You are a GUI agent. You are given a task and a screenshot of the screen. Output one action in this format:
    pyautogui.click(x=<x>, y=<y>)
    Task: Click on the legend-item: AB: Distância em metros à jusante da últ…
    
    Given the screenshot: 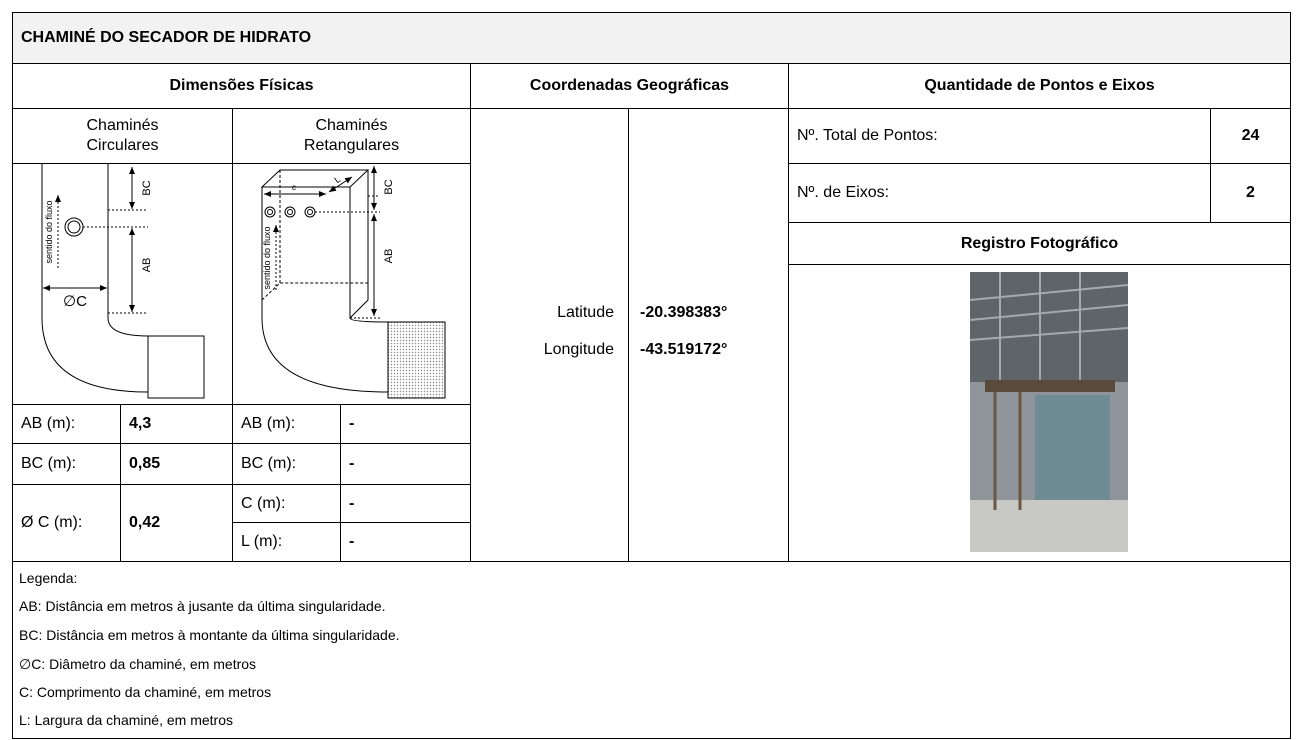 What is the action you would take?
    pyautogui.click(x=202, y=606)
    